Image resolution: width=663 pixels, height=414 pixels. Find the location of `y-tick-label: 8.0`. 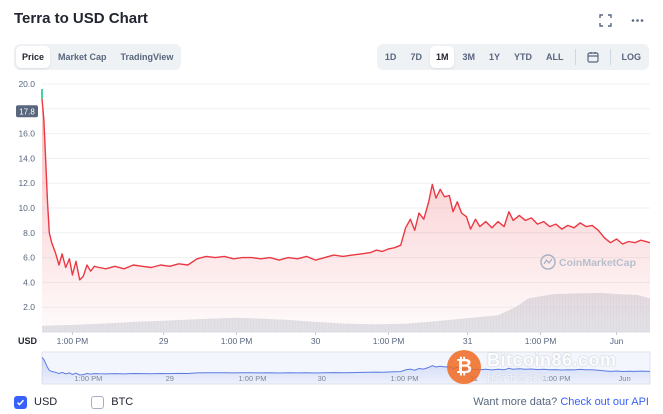

y-tick-label: 8.0 is located at coordinates (29, 233).